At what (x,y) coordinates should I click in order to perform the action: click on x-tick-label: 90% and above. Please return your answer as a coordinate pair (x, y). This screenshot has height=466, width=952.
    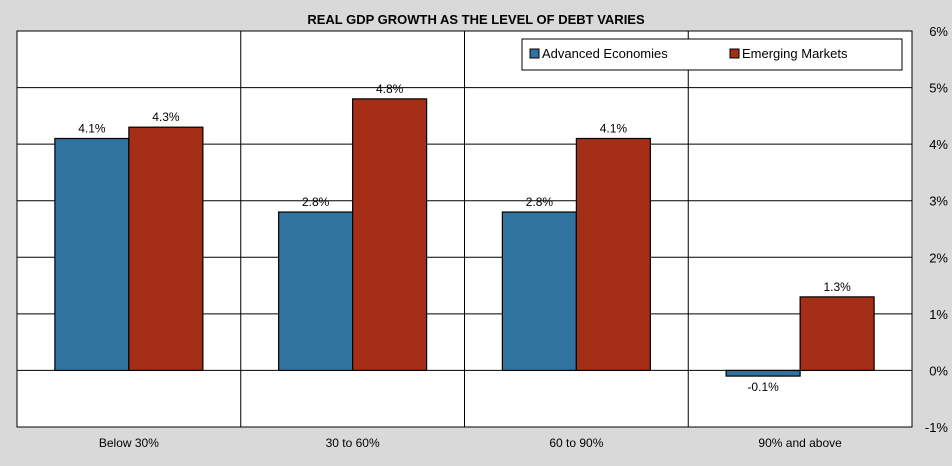
    Looking at the image, I should click on (800, 443).